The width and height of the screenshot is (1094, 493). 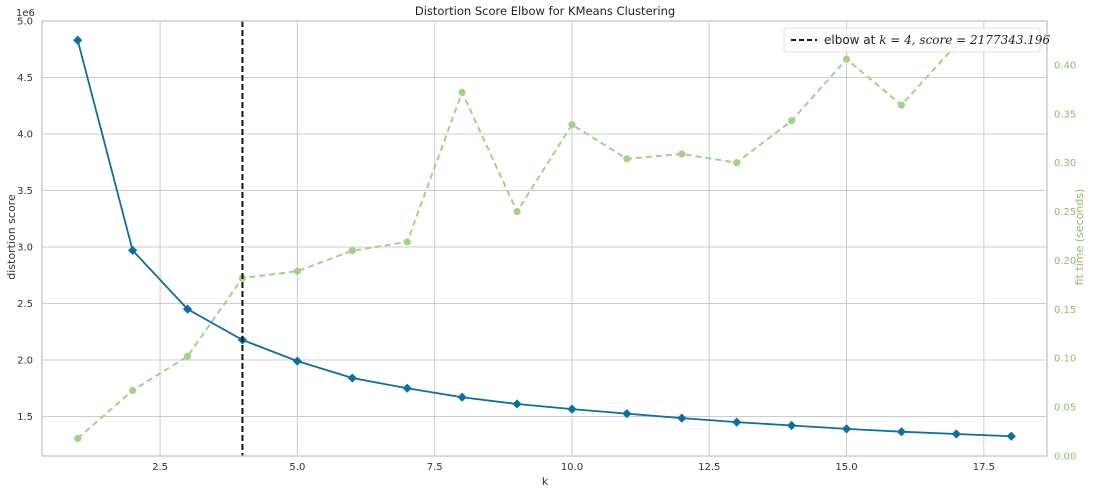 What do you see at coordinates (25, 78) in the screenshot?
I see `y-tick-label: 4.5` at bounding box center [25, 78].